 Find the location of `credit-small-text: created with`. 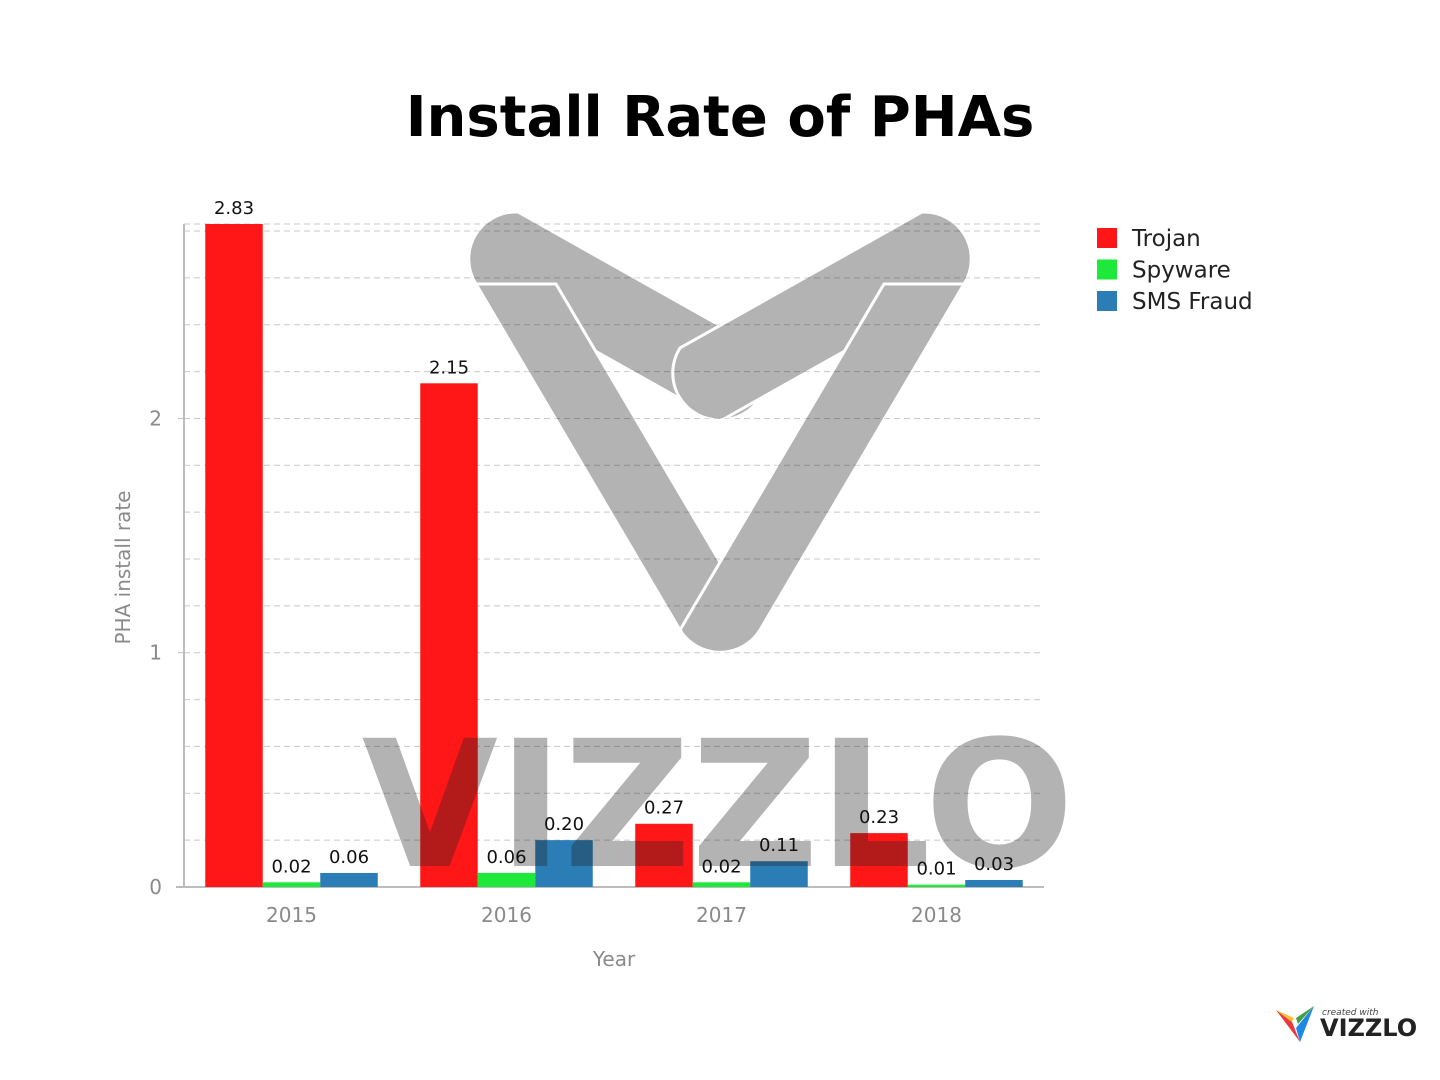

credit-small-text: created with is located at coordinates (1350, 1013).